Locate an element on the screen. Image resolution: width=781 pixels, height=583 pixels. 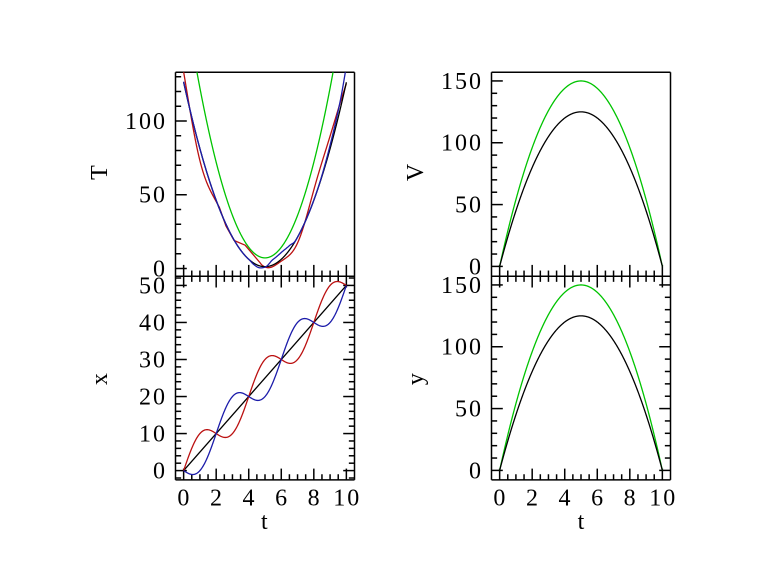
svg-text: V is located at coordinates (416, 171).